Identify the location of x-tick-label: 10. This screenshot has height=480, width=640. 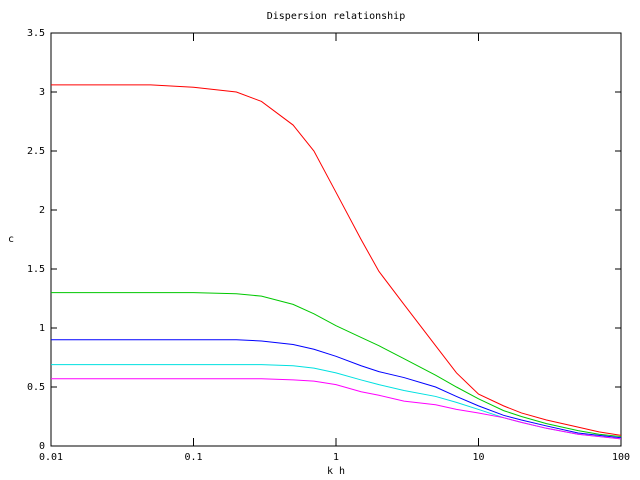
(478, 457).